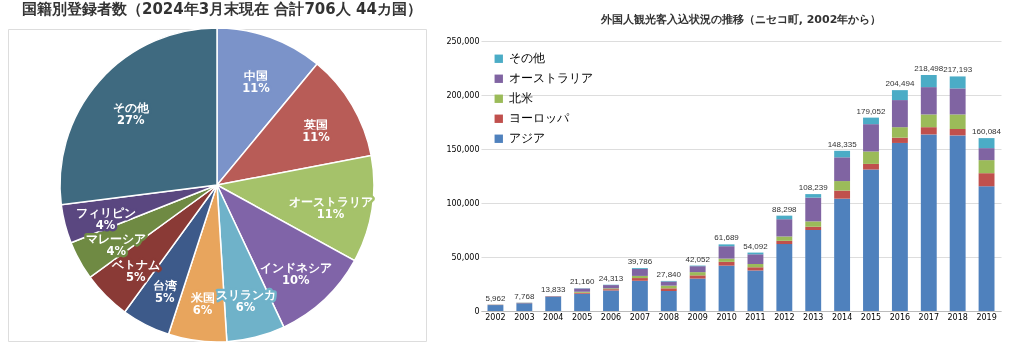 Image resolution: width=1024 pixels, height=352 pixels. I want to click on chart-title: 外国人観光客入込状況の推移（ニセコ町, 2002年から）, so click(740, 19).